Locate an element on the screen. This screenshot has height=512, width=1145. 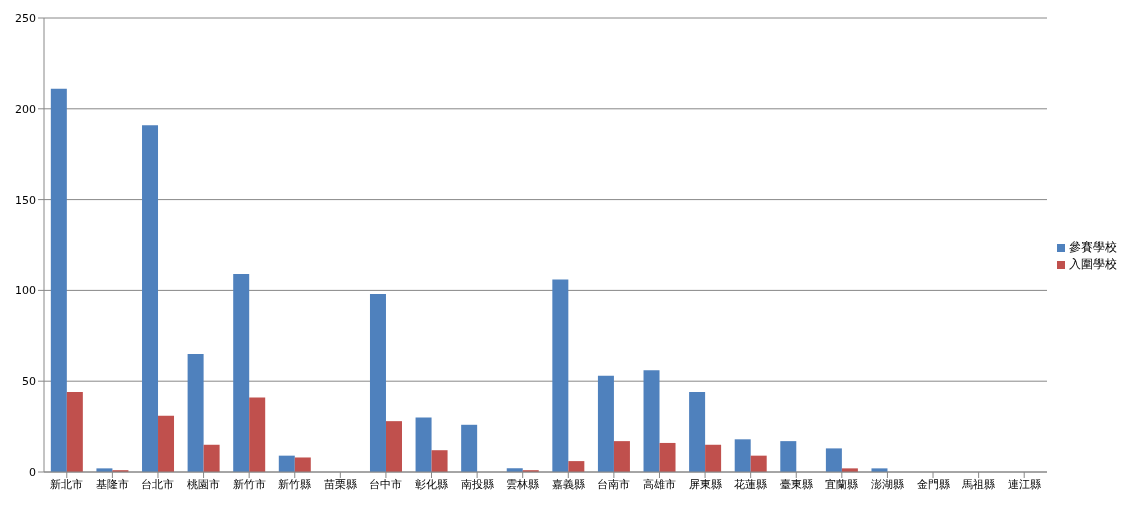
x-tick-label: 高雄市 is located at coordinates (659, 484).